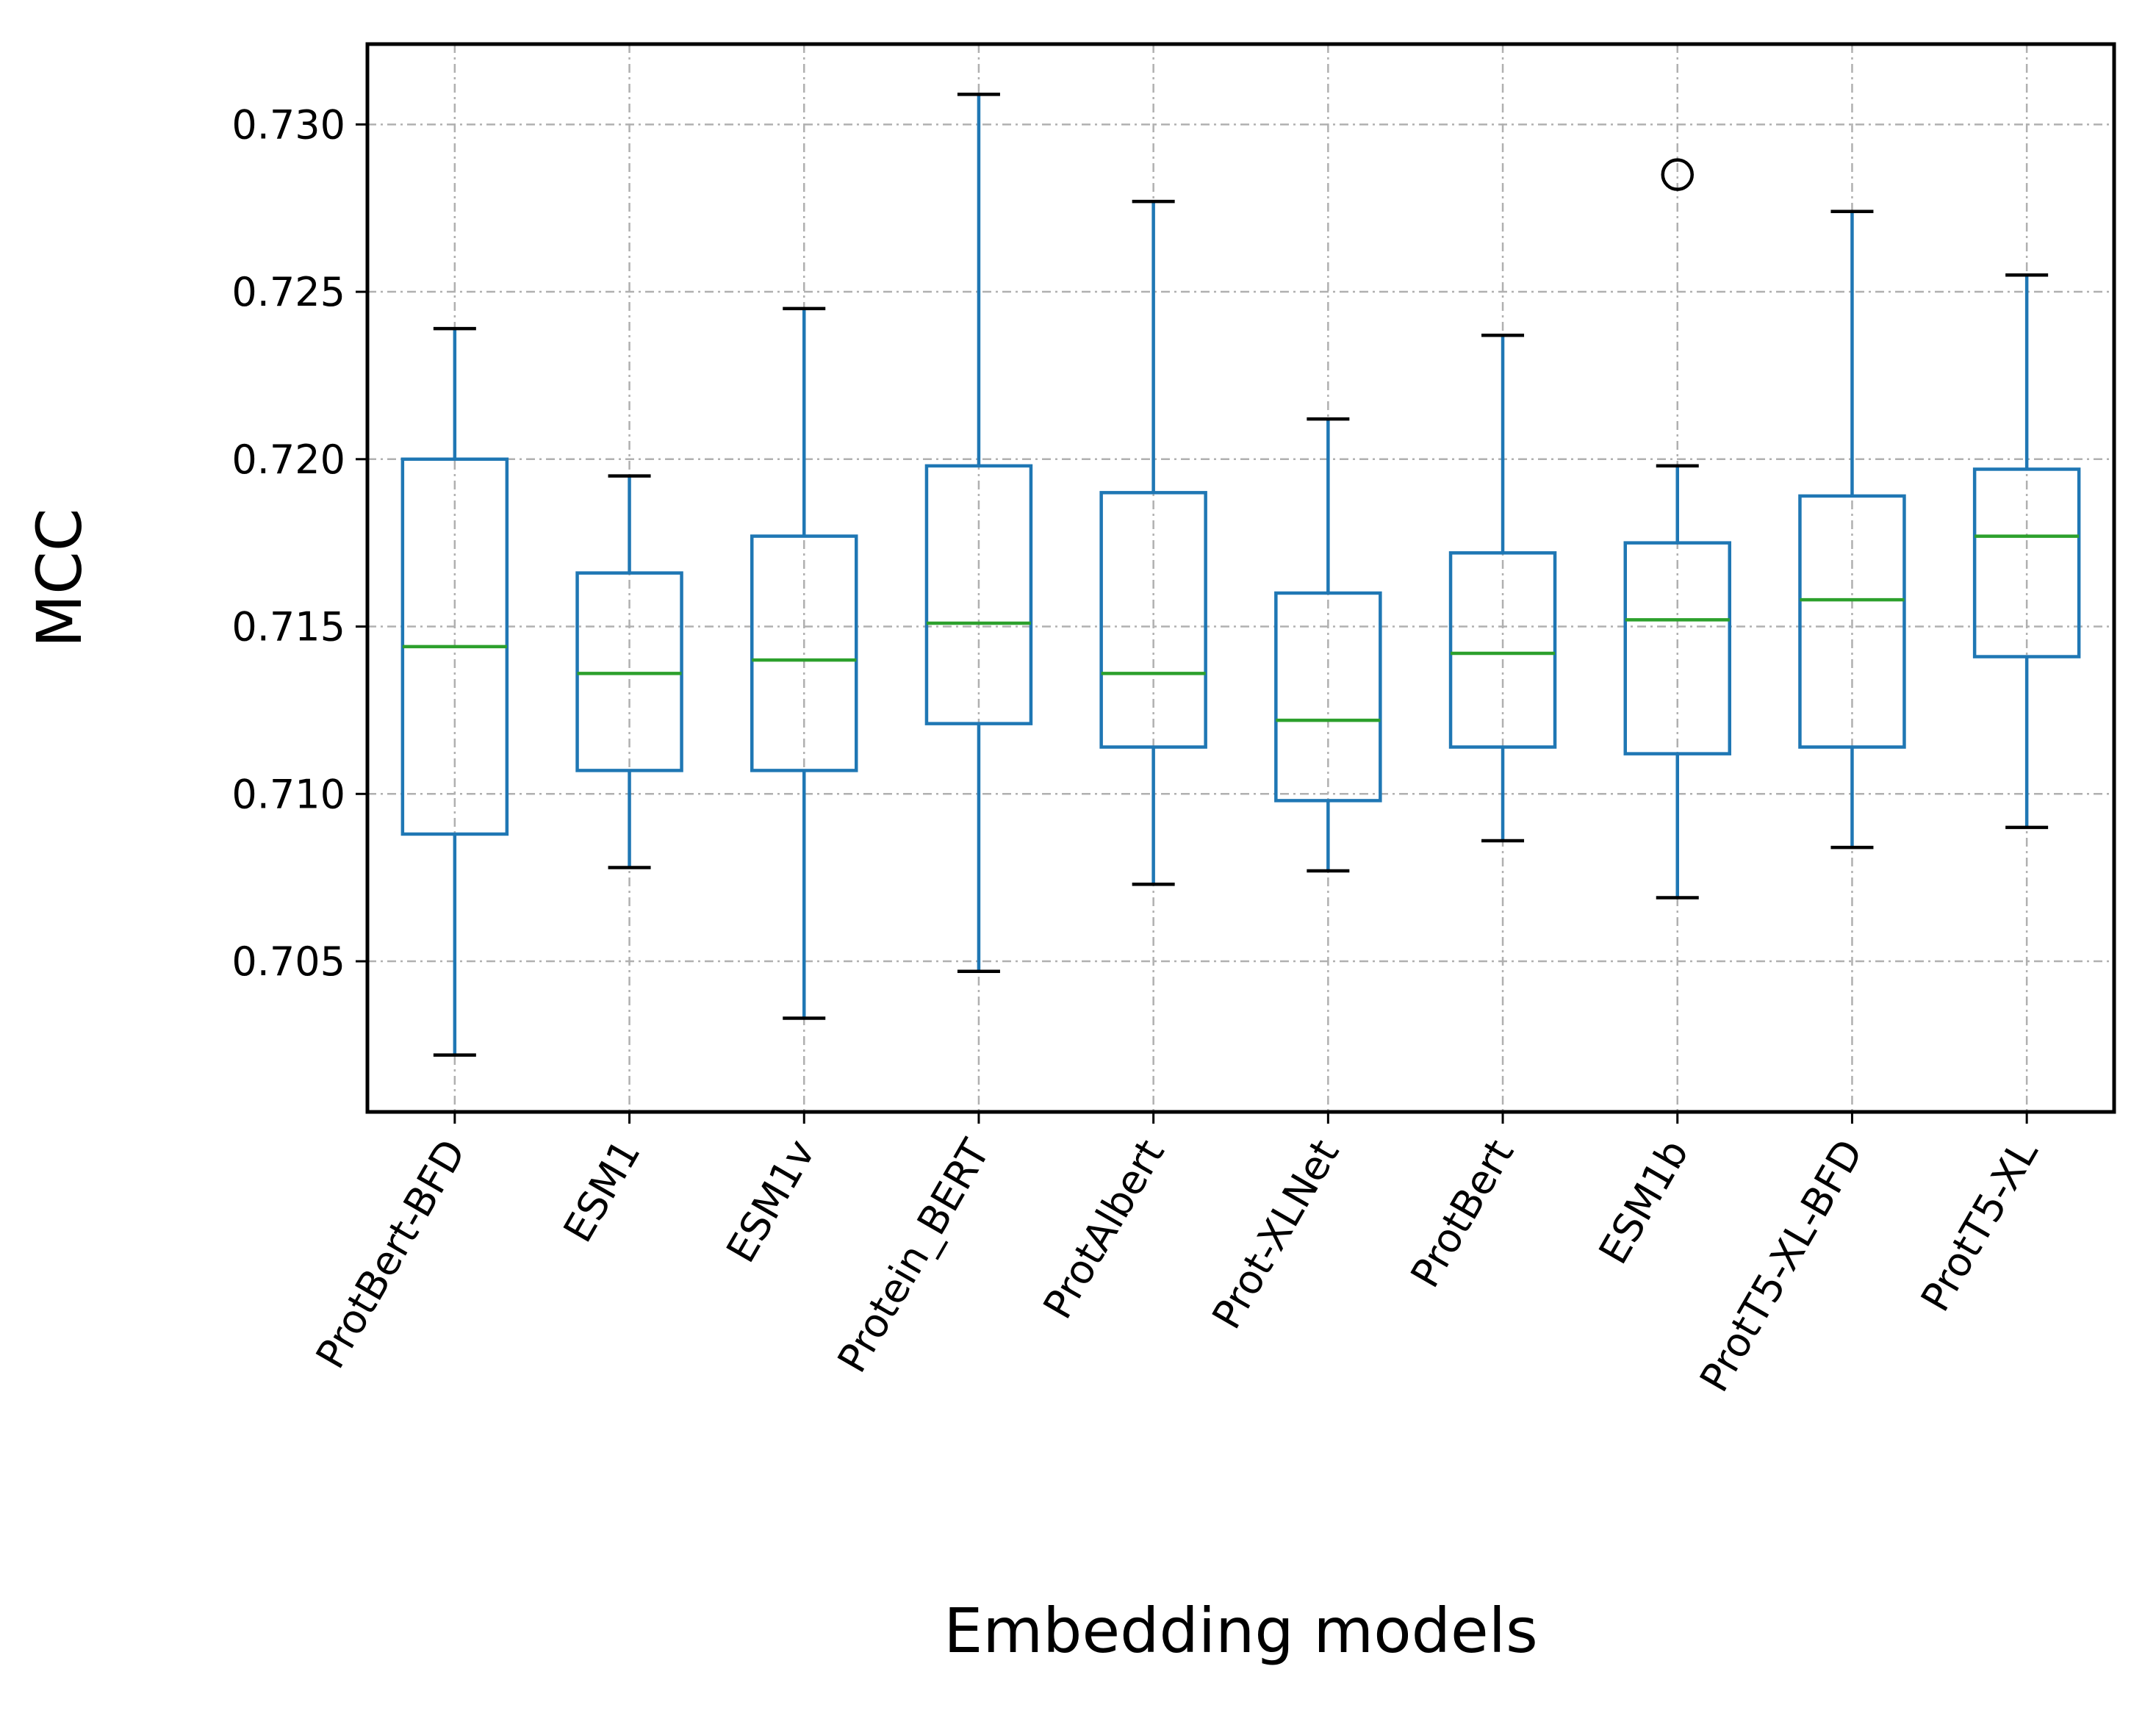 The width and height of the screenshot is (2156, 1716). I want to click on y-axis-label: MCC, so click(60, 578).